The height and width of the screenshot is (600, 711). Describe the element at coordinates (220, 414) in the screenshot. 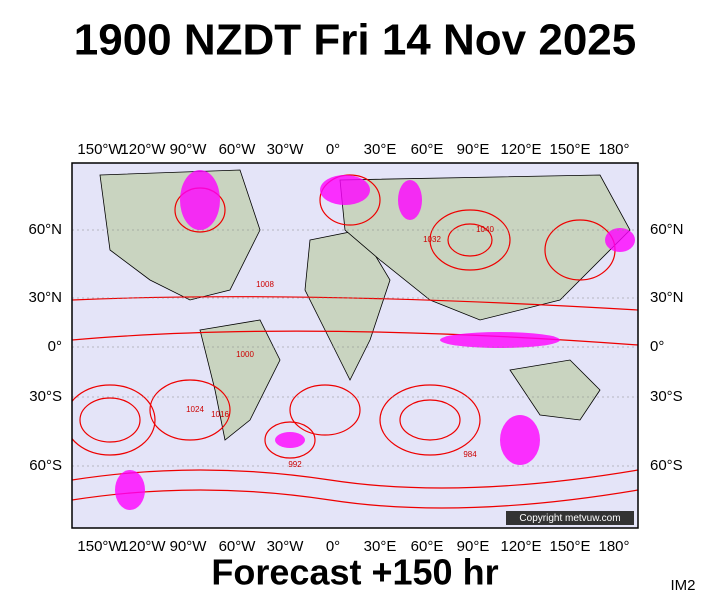

I see `isobar-label: 1016` at that location.